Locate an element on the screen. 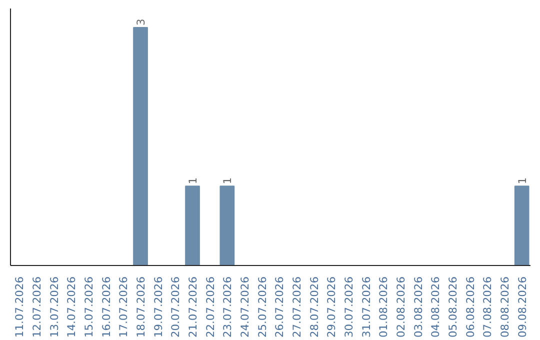 The height and width of the screenshot is (340, 540). x-tick-label: 27.07.2026 is located at coordinates (297, 307).